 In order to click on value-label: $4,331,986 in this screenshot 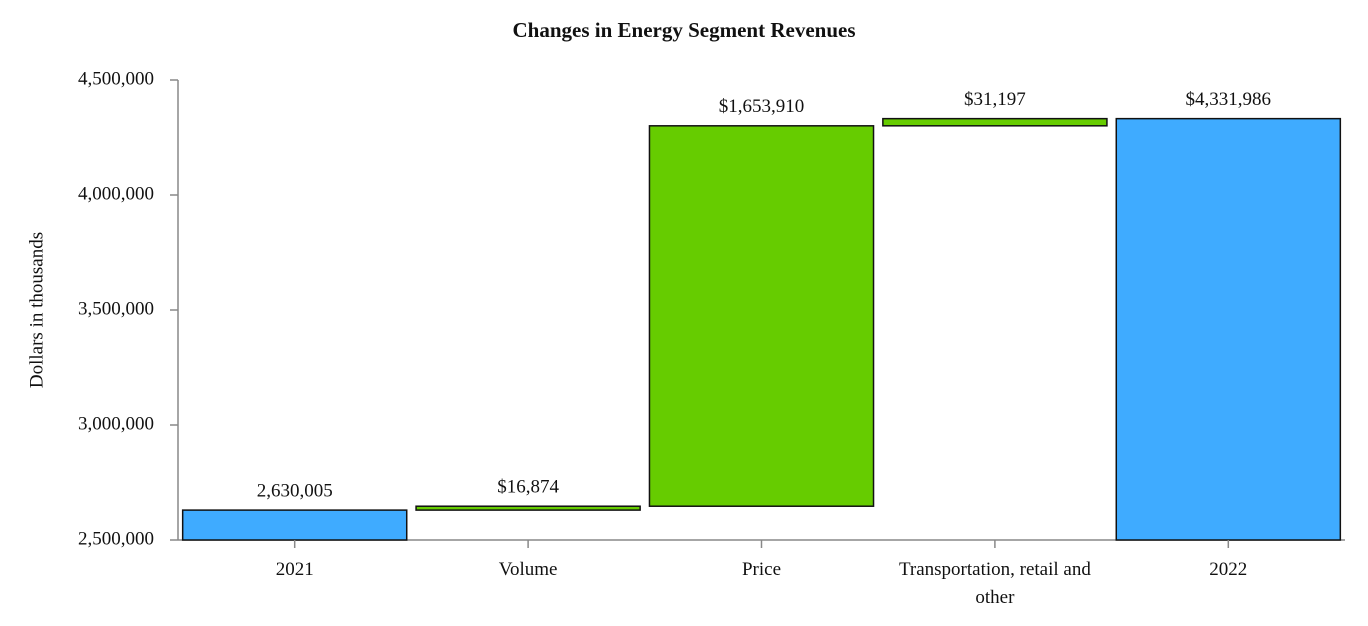, I will do `click(1229, 99)`.